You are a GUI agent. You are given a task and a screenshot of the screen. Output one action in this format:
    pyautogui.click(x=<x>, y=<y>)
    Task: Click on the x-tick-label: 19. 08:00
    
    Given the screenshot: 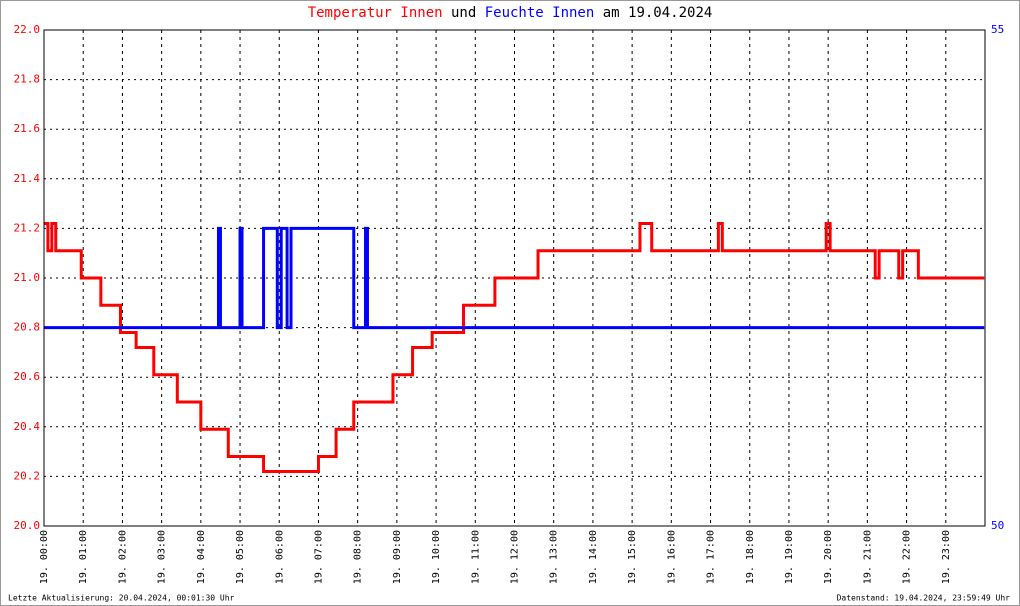 What is the action you would take?
    pyautogui.click(x=358, y=557)
    